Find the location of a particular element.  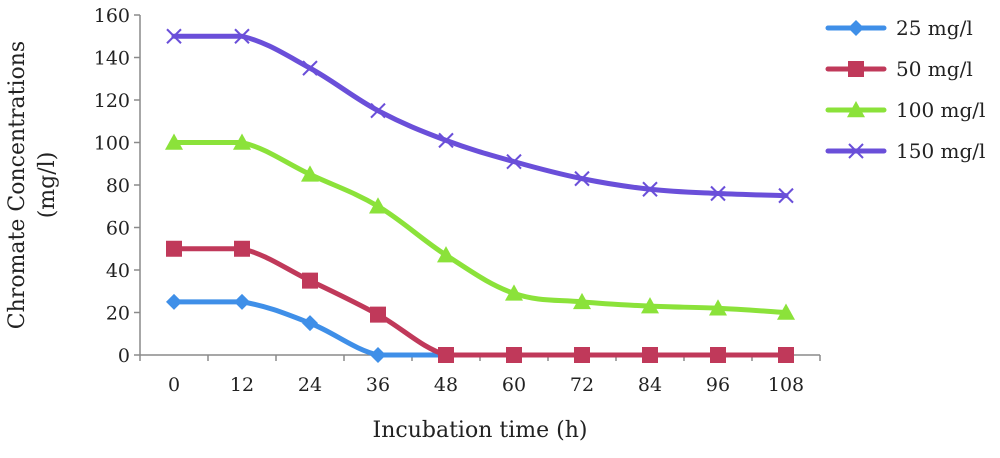

x-tick-label: 108 is located at coordinates (786, 385).